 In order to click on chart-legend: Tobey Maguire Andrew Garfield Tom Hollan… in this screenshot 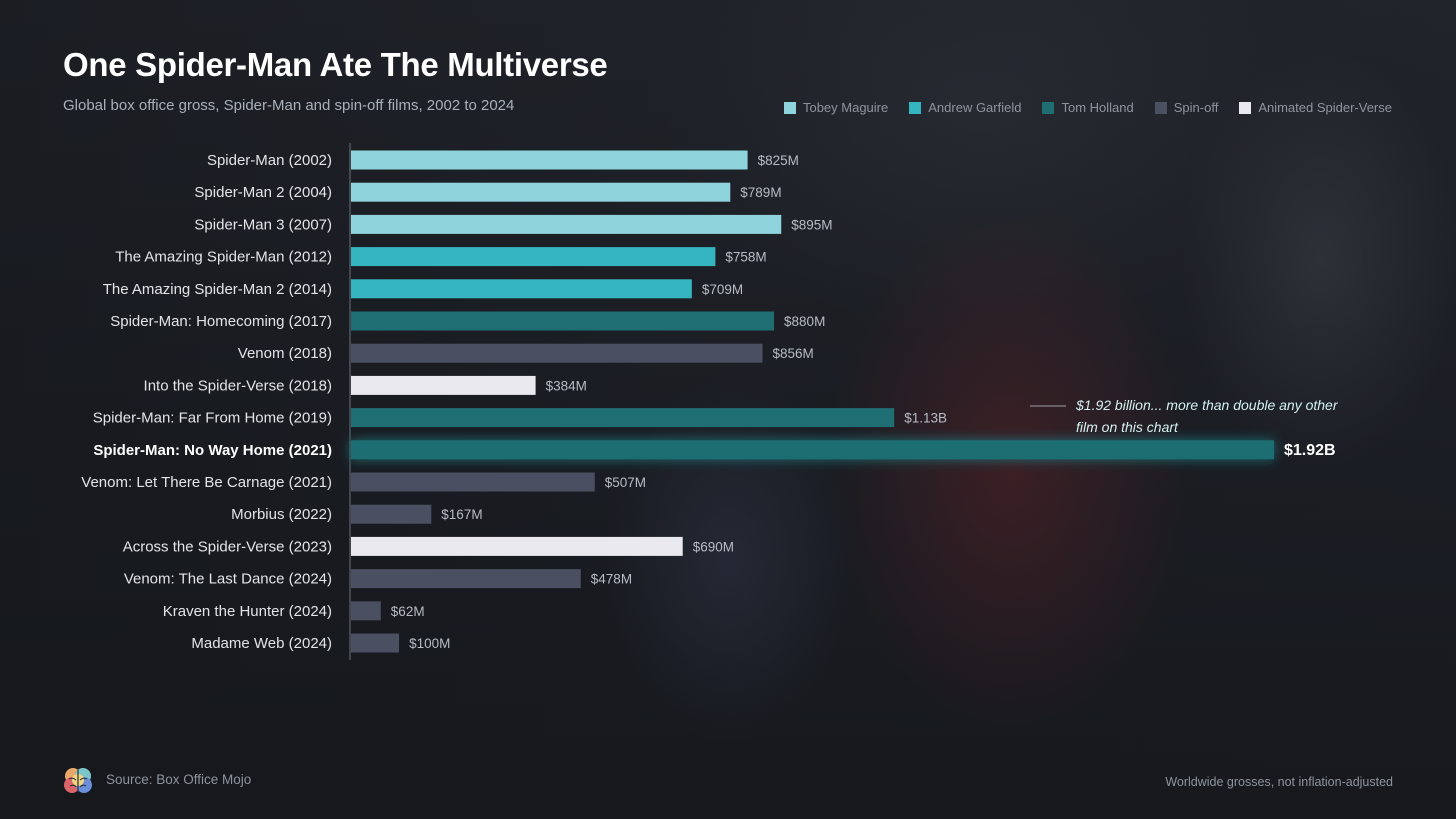, I will do `click(1087, 107)`.